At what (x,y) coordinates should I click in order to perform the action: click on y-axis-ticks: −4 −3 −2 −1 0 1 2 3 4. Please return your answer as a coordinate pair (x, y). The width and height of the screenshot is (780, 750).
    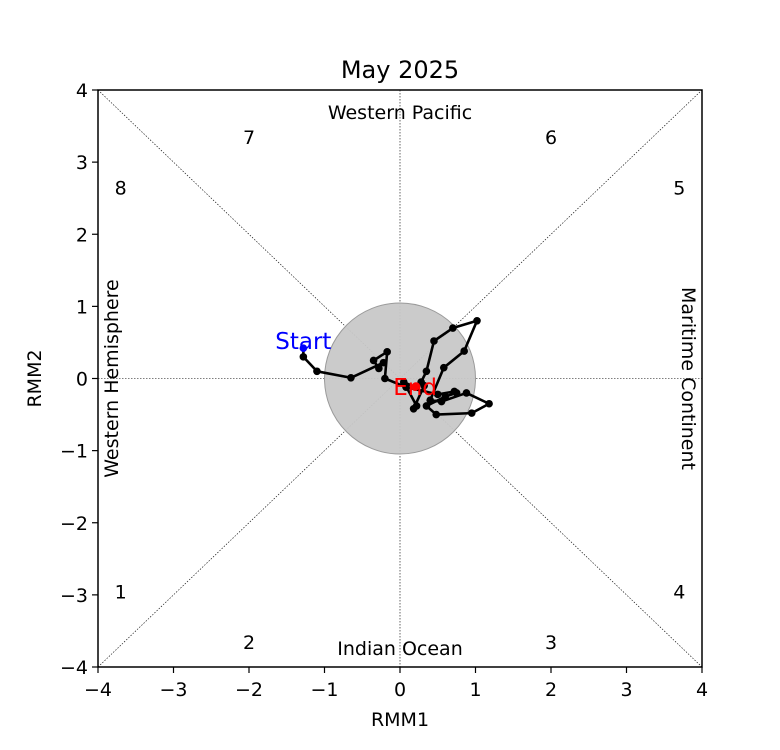
    Looking at the image, I should click on (79, 379).